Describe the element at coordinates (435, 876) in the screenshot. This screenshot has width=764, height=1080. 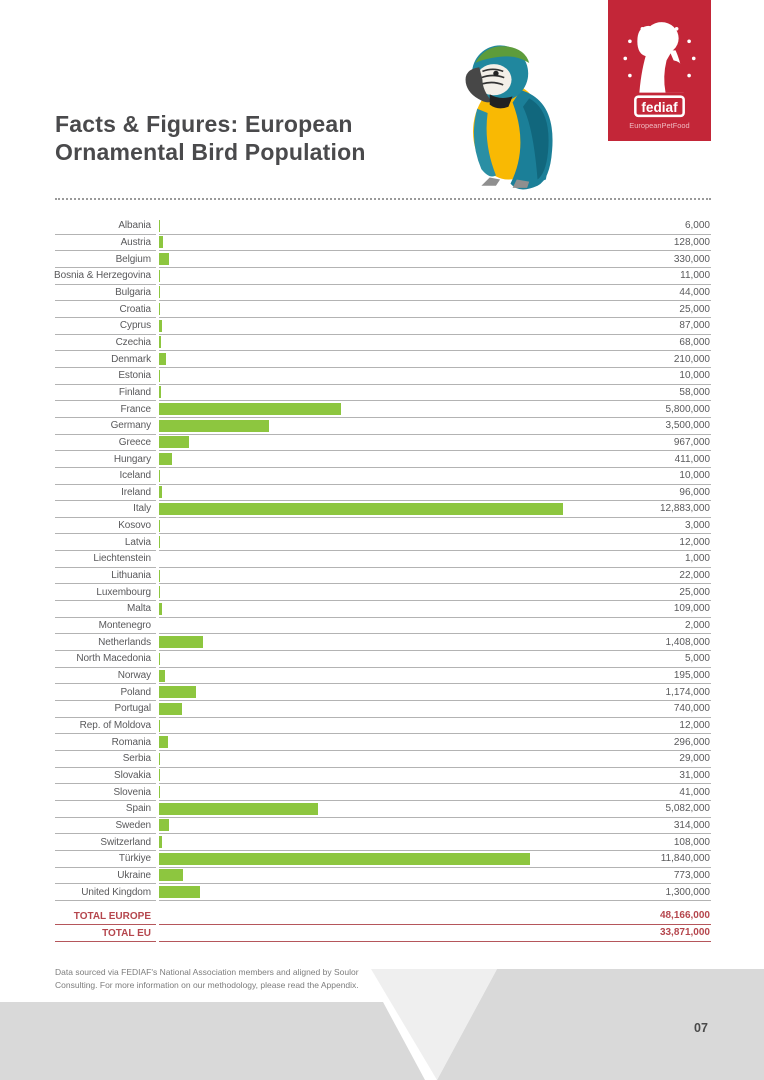
I see `bar-track: 773,000` at that location.